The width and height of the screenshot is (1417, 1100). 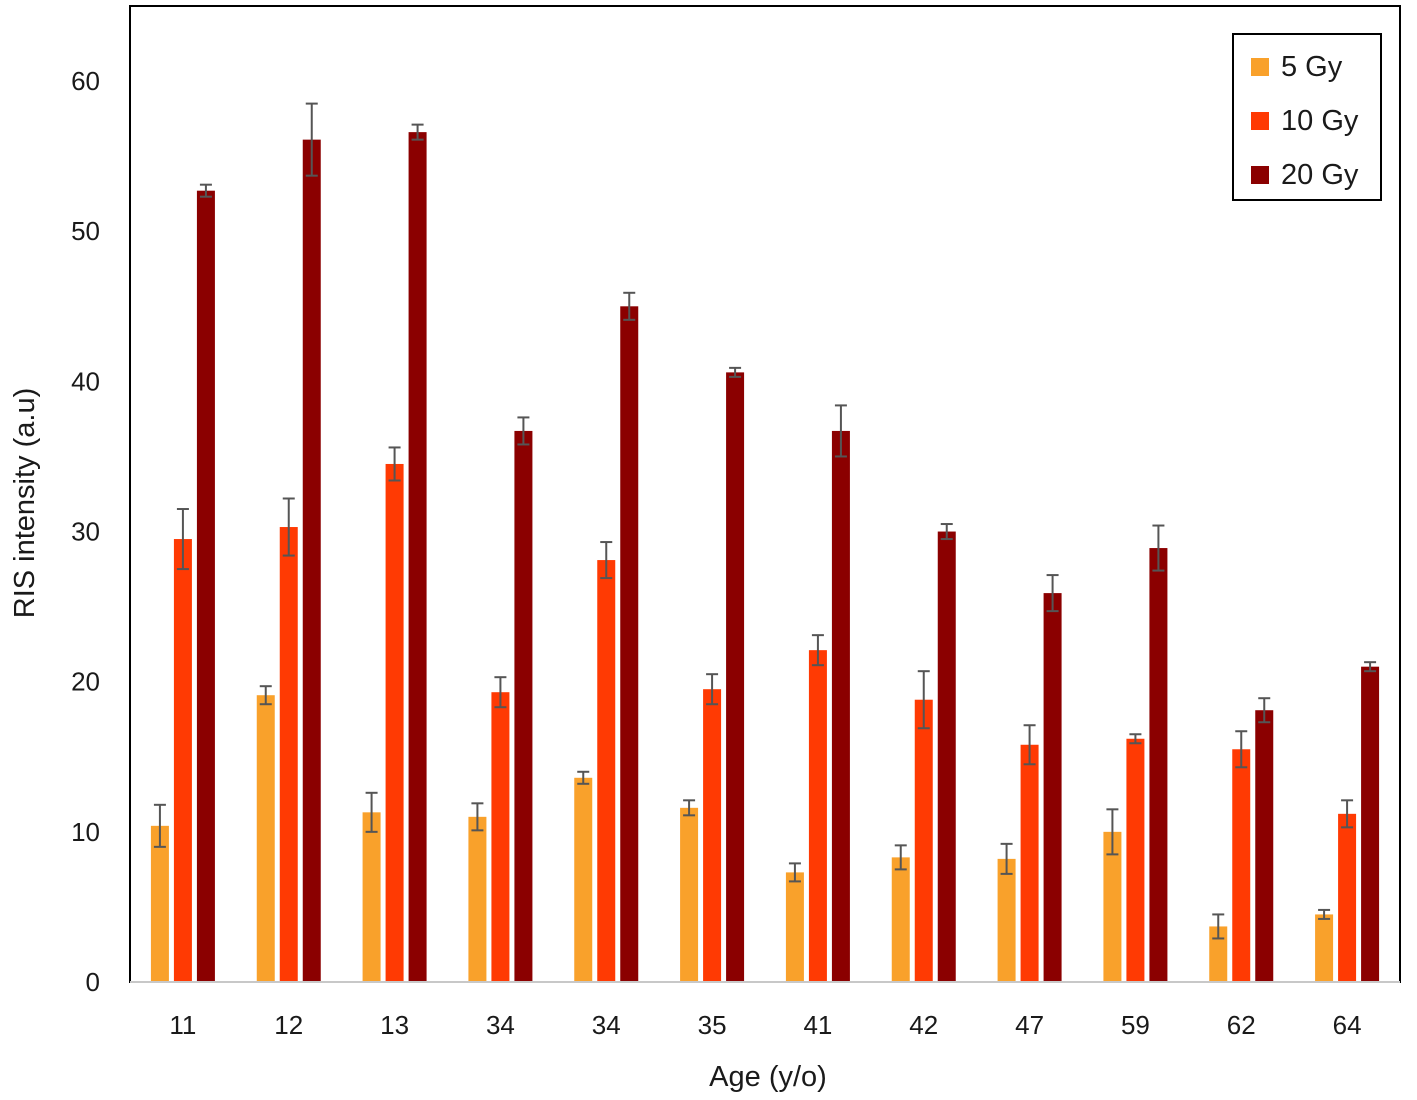 I want to click on x-tick-label: 35, so click(x=712, y=1025).